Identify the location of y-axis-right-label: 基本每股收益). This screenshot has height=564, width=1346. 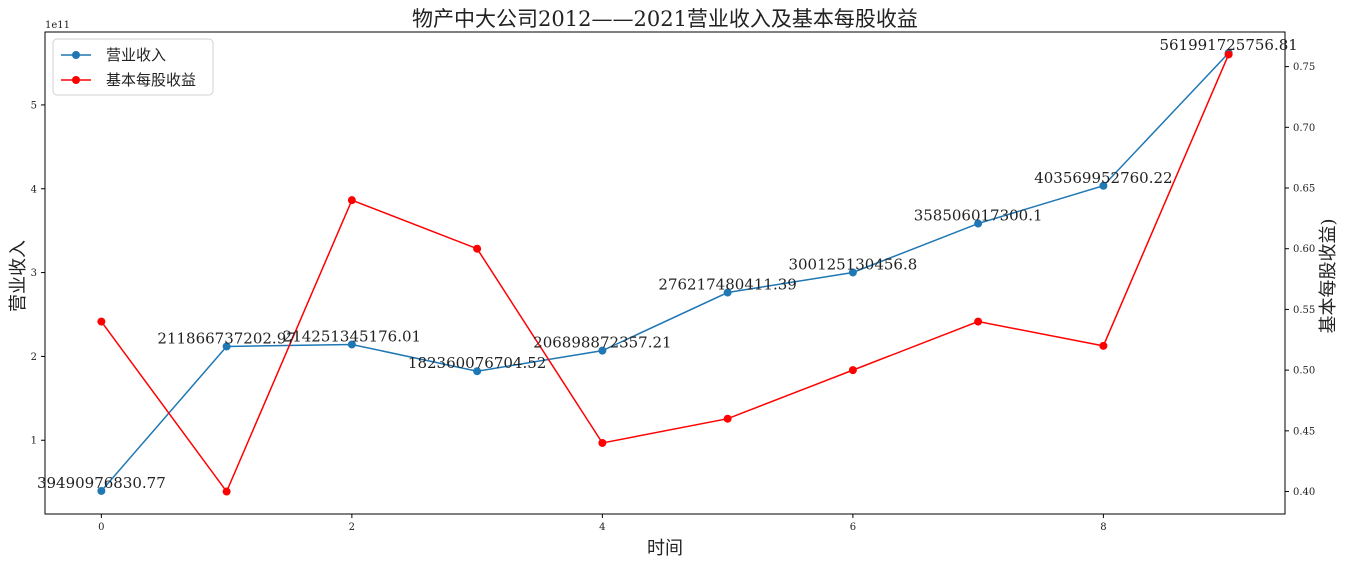
(1328, 275).